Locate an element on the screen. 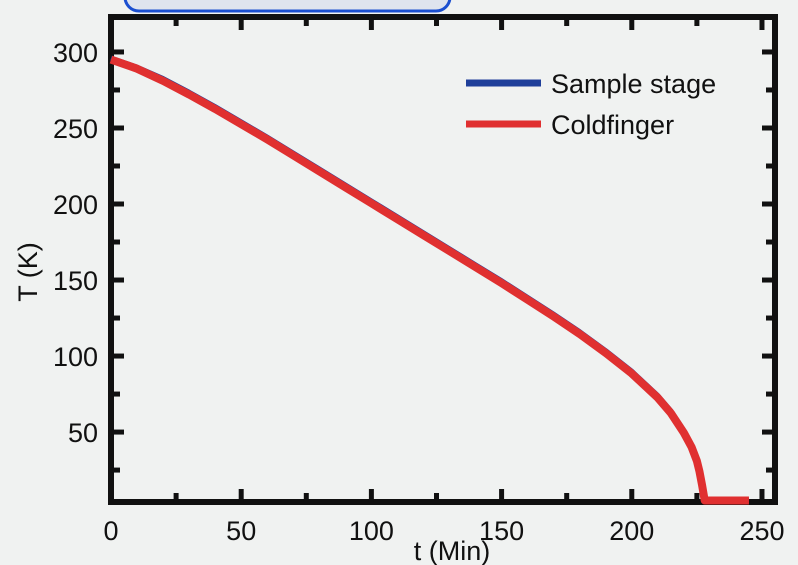  x-tick-label: 0 is located at coordinates (110, 531).